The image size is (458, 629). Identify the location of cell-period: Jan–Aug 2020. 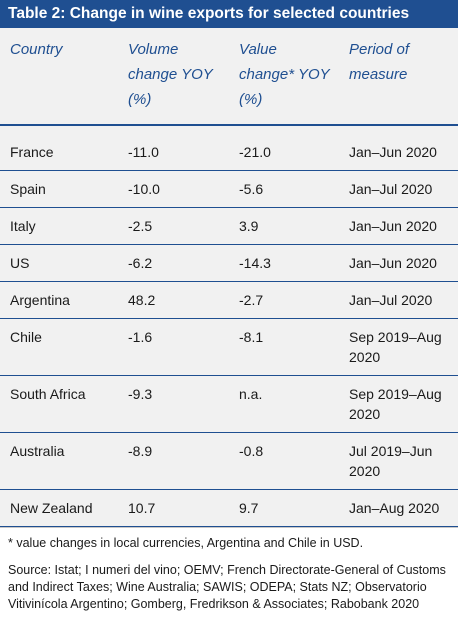
(398, 508).